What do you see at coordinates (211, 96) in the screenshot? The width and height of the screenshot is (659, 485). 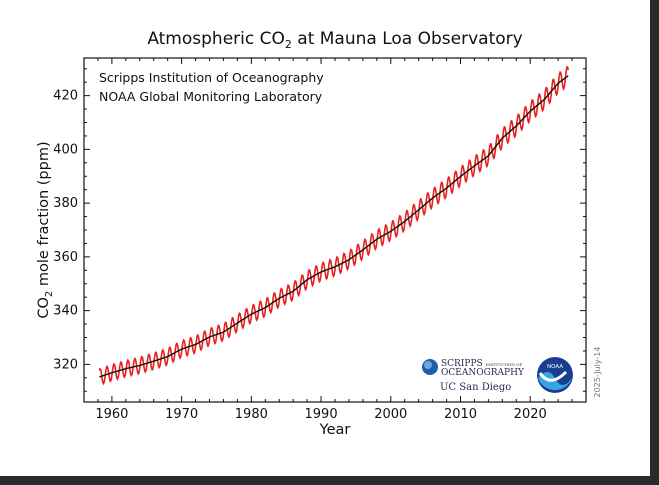 I see `credit-noaa: NOAA Global Monitoring Laboratory` at bounding box center [211, 96].